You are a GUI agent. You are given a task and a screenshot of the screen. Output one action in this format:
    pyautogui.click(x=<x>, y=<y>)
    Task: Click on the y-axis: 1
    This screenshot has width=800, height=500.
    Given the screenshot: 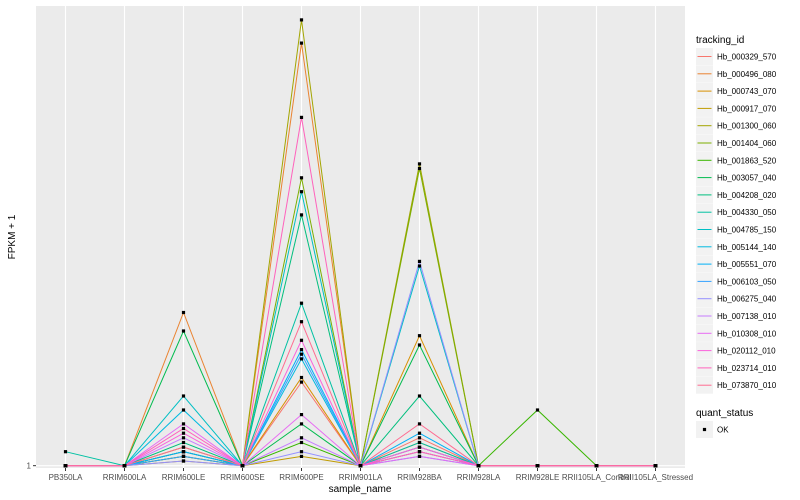 What is the action you would take?
    pyautogui.click(x=31, y=466)
    